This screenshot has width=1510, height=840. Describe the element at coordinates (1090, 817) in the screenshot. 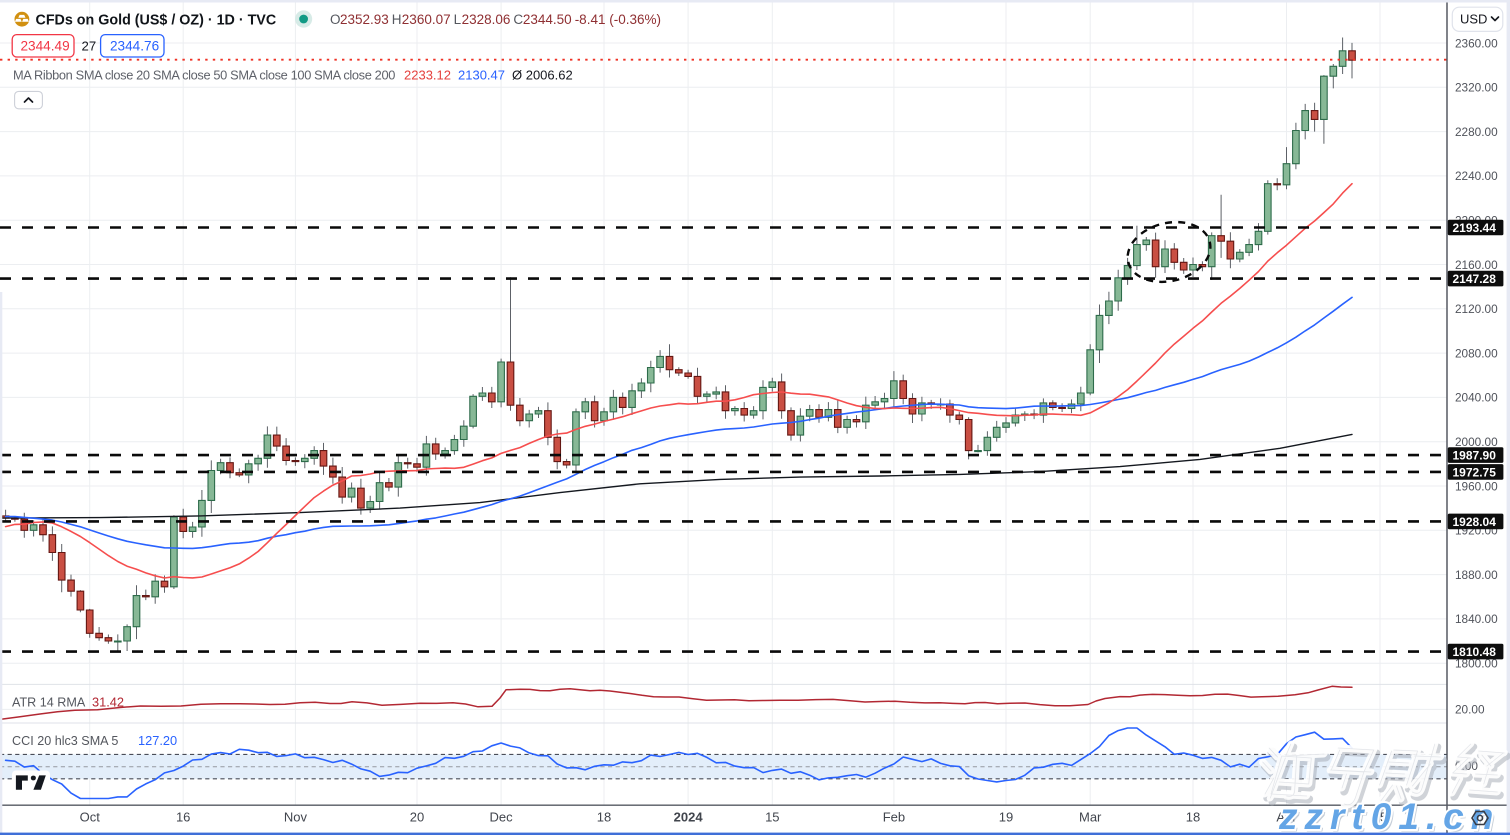

I see `svg-text: Mar` at that location.